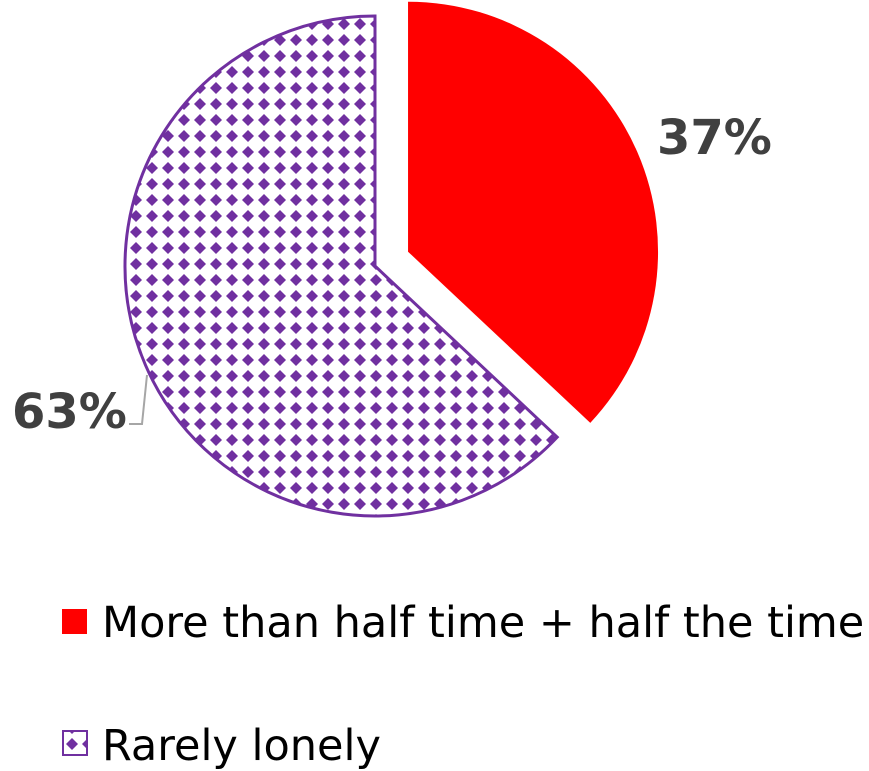 The width and height of the screenshot is (869, 771). What do you see at coordinates (483, 623) in the screenshot?
I see `legend-label-more-than-half-time: More than half time + half the time` at bounding box center [483, 623].